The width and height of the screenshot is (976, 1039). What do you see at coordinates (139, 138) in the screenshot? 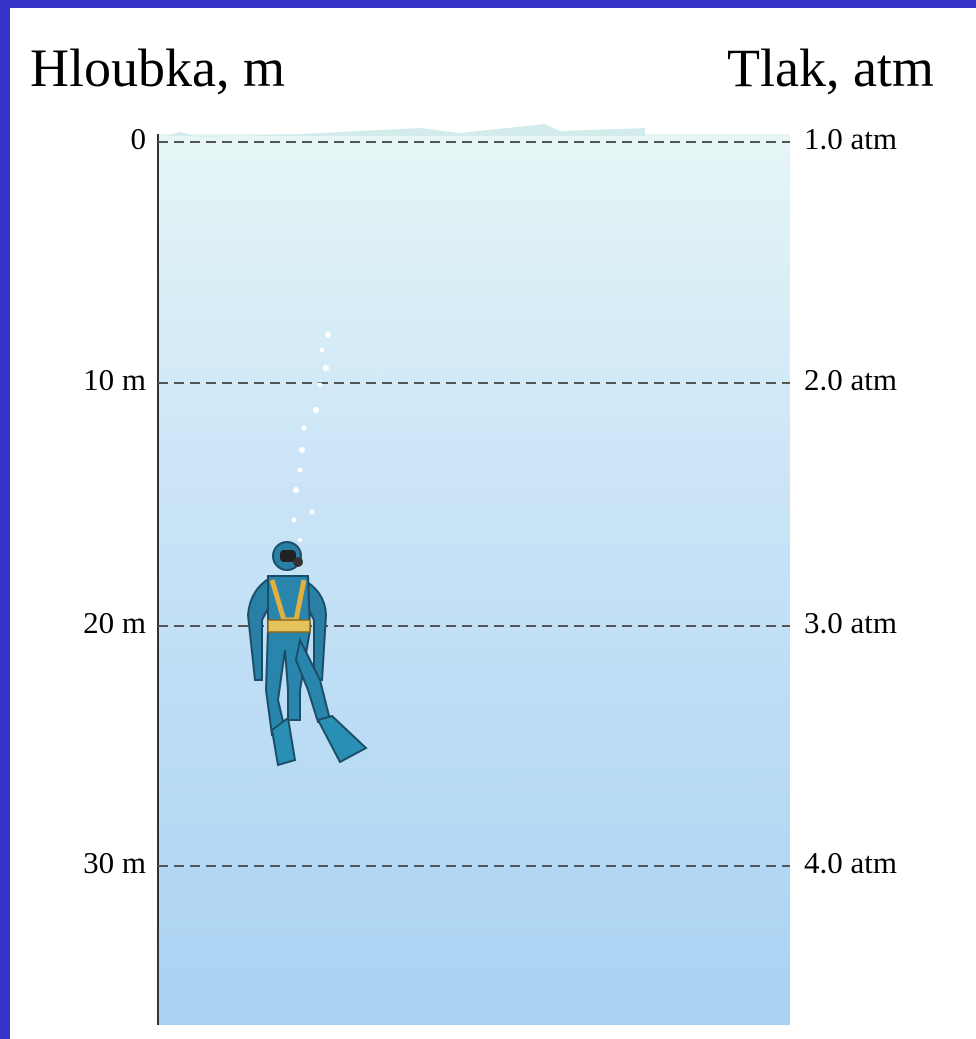
I see `depth-label: 0` at bounding box center [139, 138].